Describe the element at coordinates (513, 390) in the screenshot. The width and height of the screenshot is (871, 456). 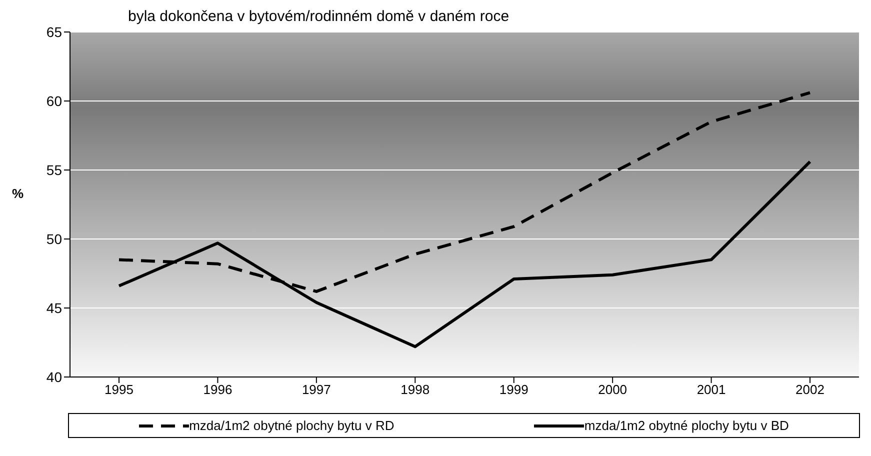
I see `x-tick-label: 1999` at that location.